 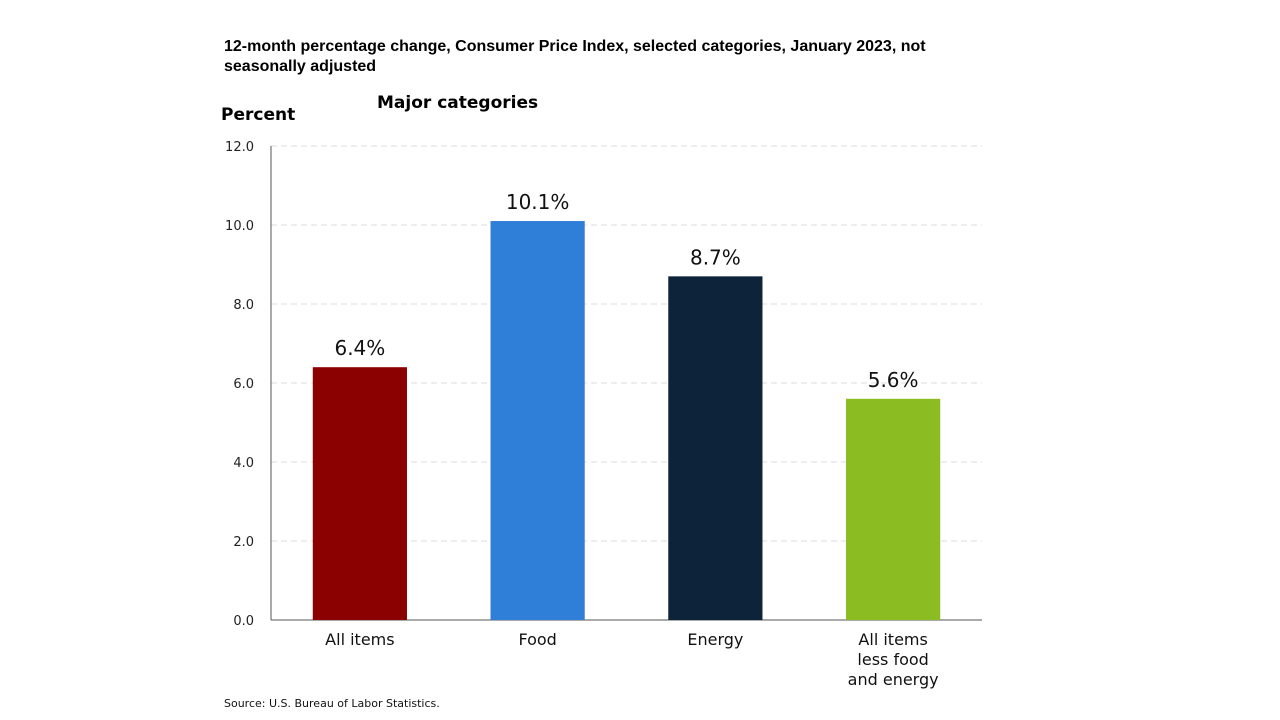 What do you see at coordinates (332, 703) in the screenshot?
I see `source-note: Source: U.S. Bureau of Labor Statistics.` at bounding box center [332, 703].